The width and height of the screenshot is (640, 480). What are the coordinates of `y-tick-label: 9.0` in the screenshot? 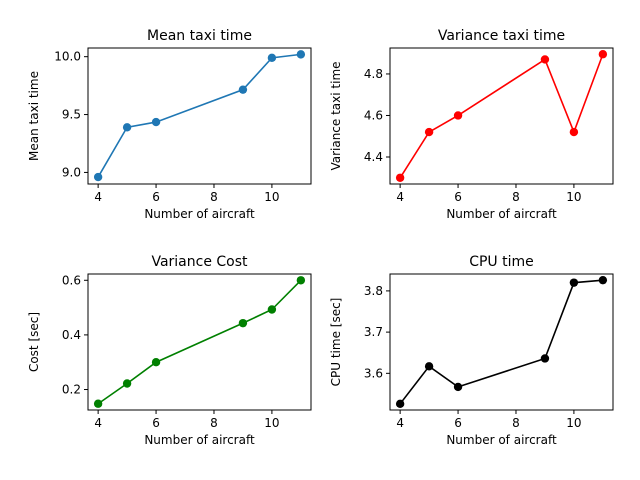 It's located at (71, 172).